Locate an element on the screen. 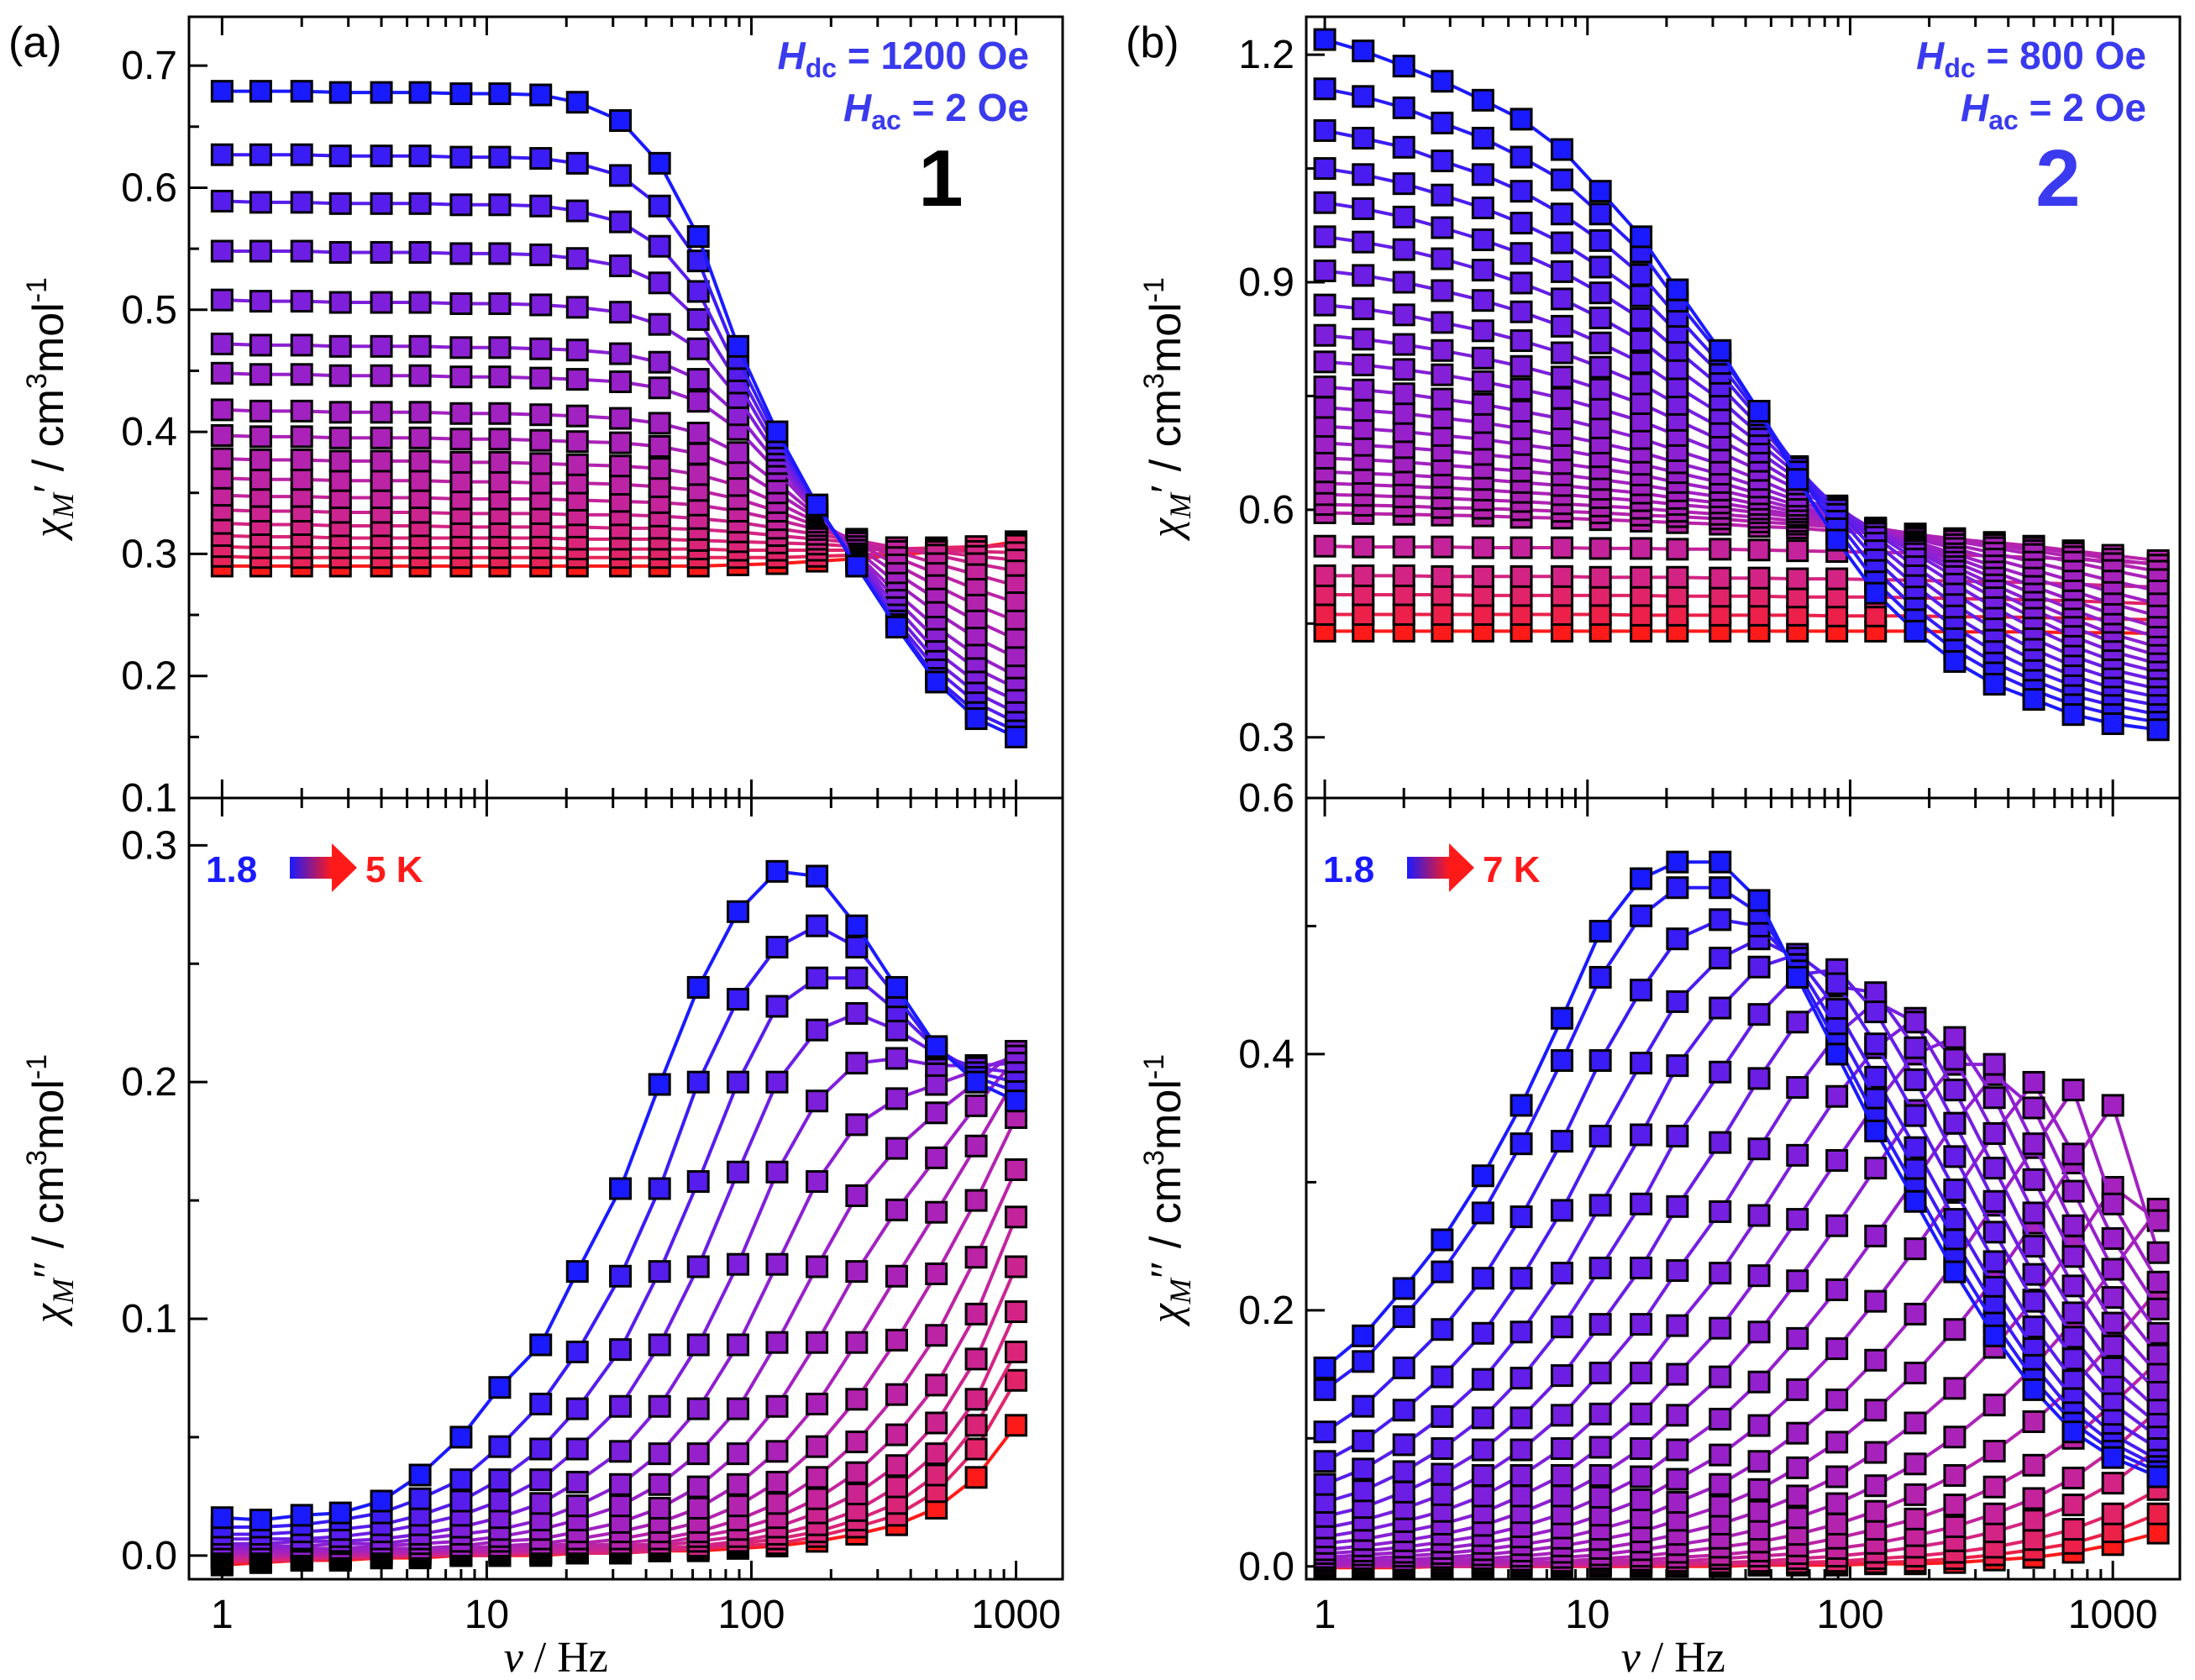  y-axis-symbol: χ is located at coordinates (49, 1315).